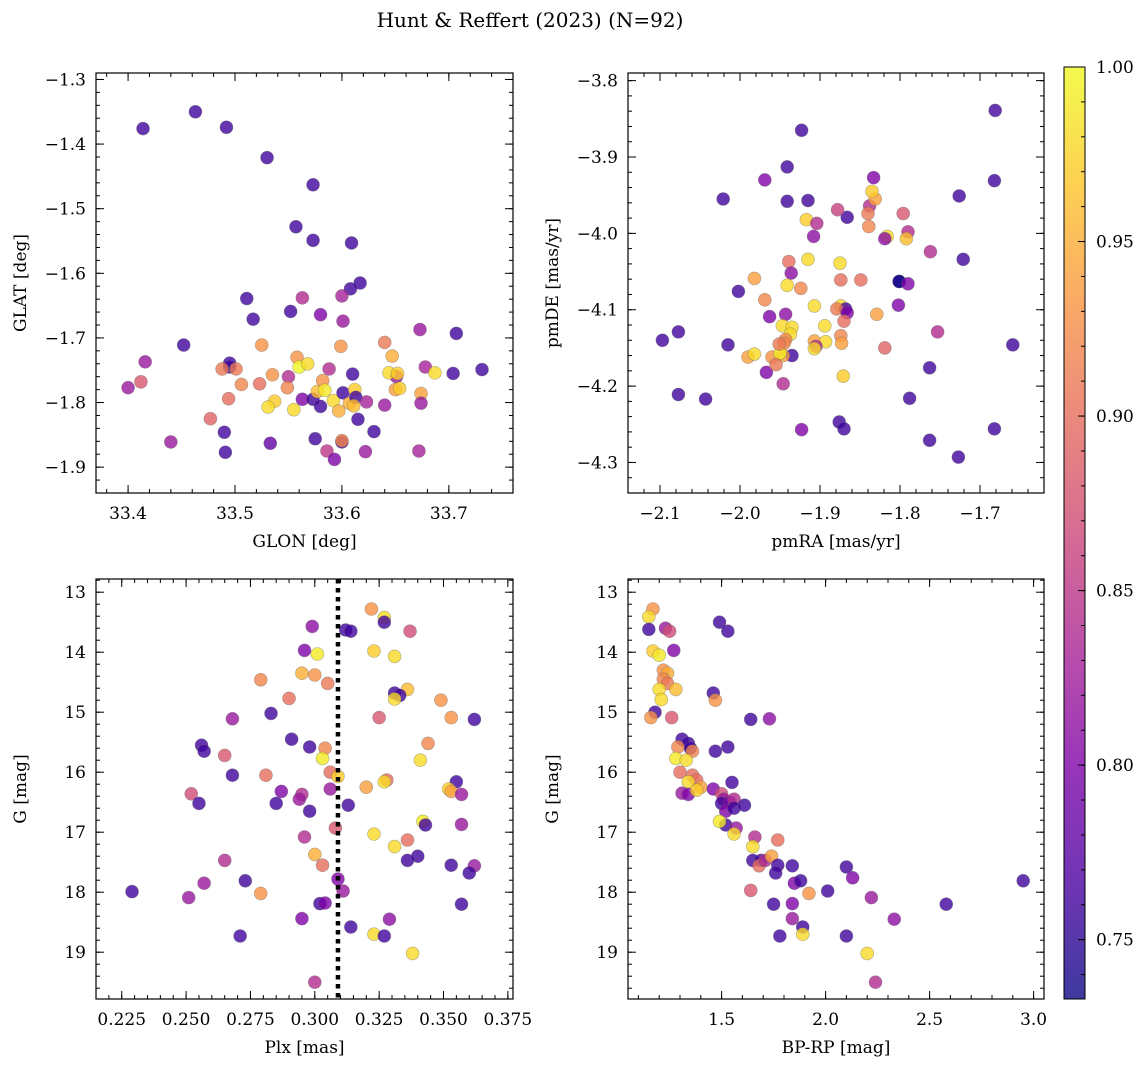  I want to click on x-tick-label: 0.225, so click(121, 1020).